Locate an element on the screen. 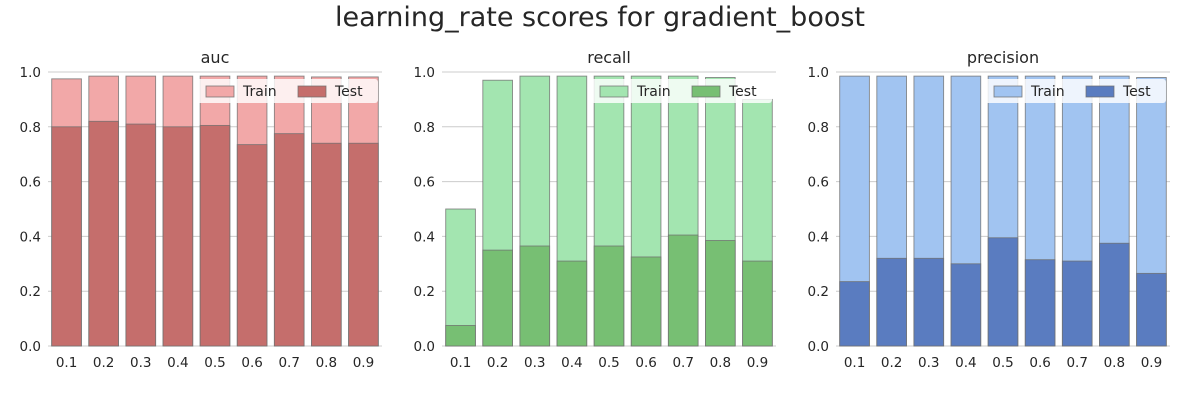 The image size is (1200, 400). bar-train-0.1 is located at coordinates (460, 277).